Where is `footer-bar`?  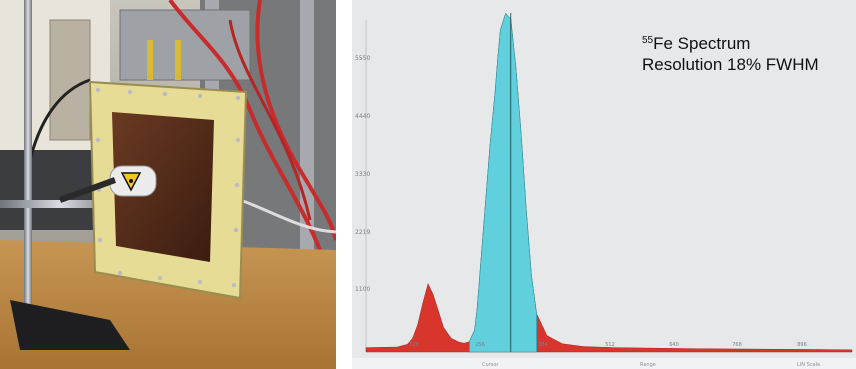
footer-bar is located at coordinates (604, 363).